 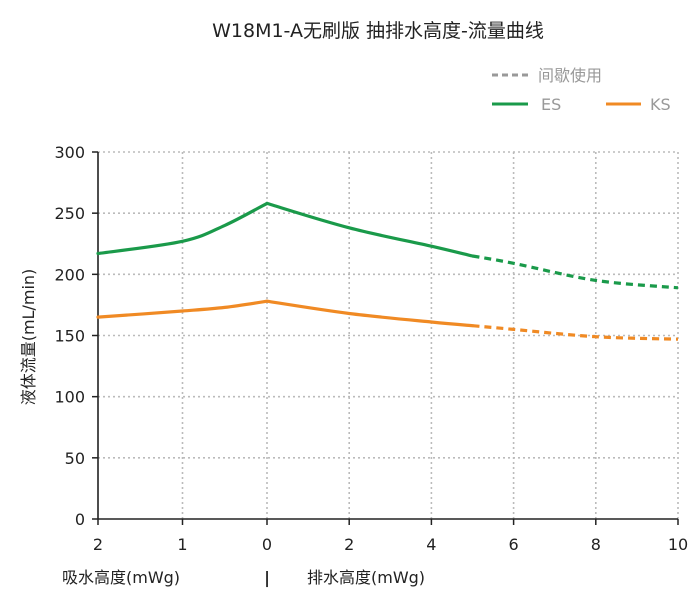 I want to click on chart-title: W18M1-A无刷版 抽排水高度-流量曲线, so click(x=378, y=31).